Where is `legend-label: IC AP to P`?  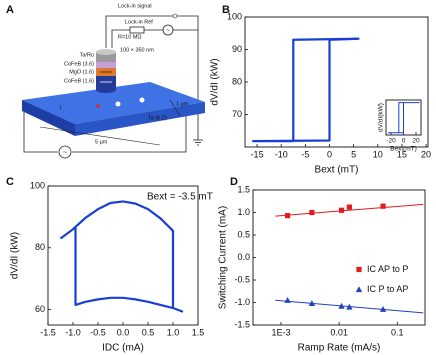
legend-label: IC AP to P is located at coordinates (387, 269).